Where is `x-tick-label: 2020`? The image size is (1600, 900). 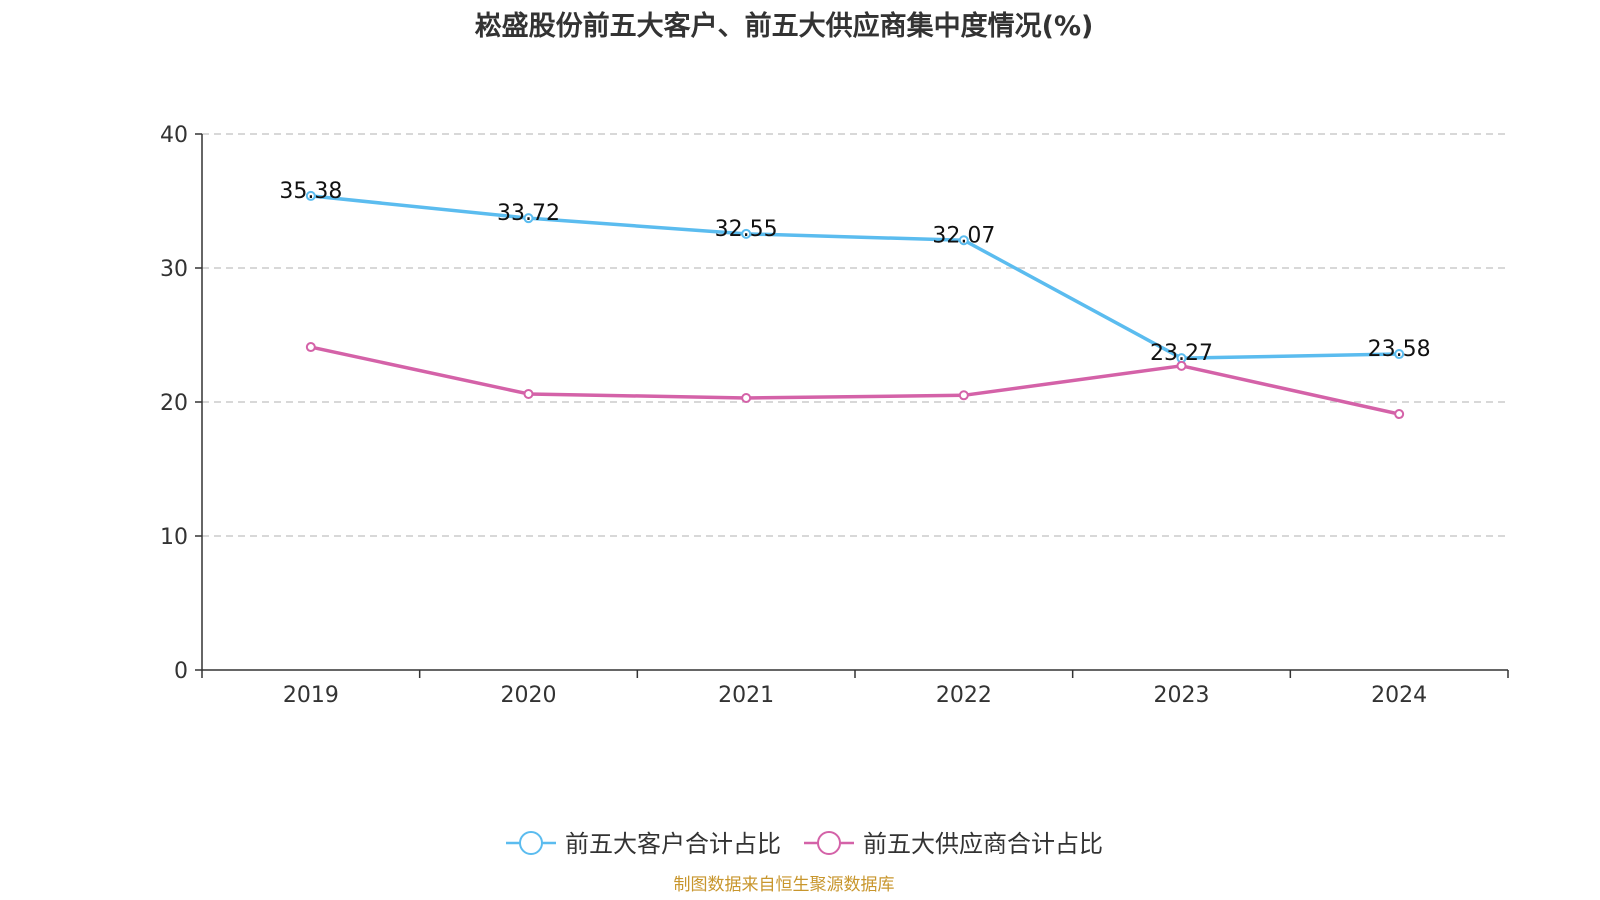
x-tick-label: 2020 is located at coordinates (529, 695).